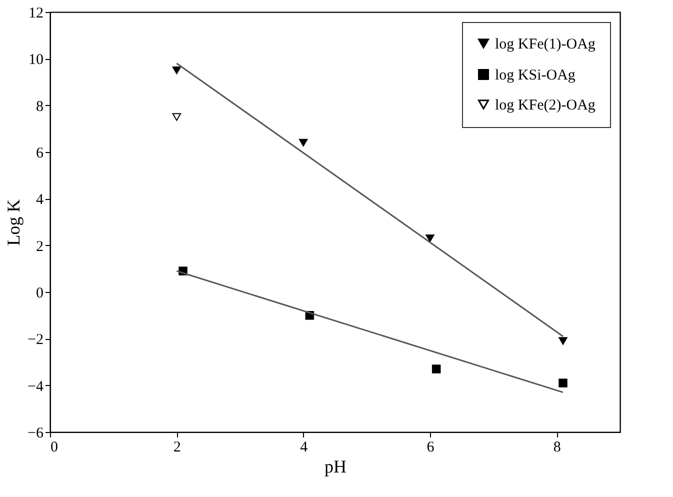  What do you see at coordinates (430, 448) in the screenshot?
I see `x-tick-label: 6` at bounding box center [430, 448].